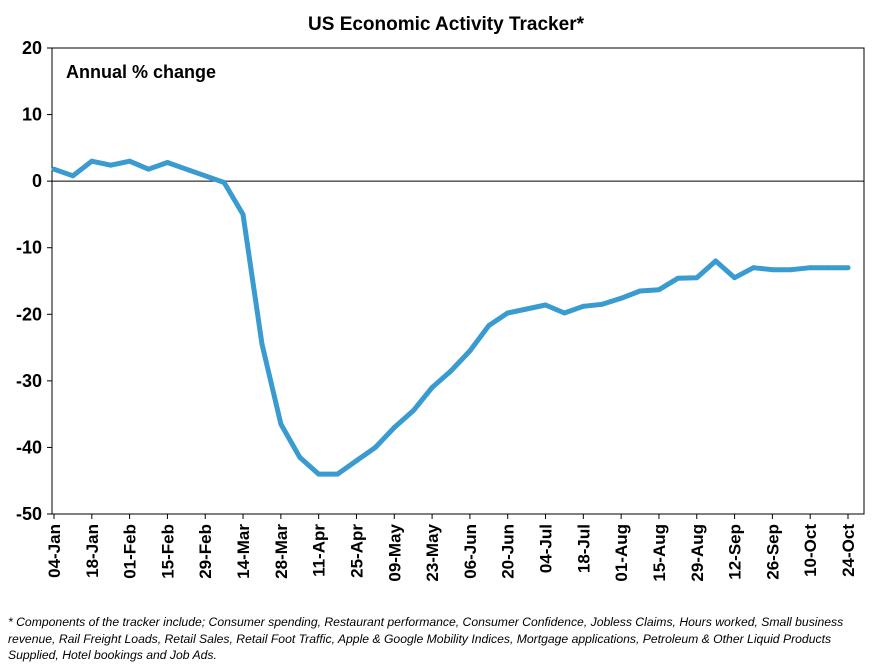 The height and width of the screenshot is (666, 876). Describe the element at coordinates (394, 552) in the screenshot. I see `x-tick-label: 09-May` at that location.